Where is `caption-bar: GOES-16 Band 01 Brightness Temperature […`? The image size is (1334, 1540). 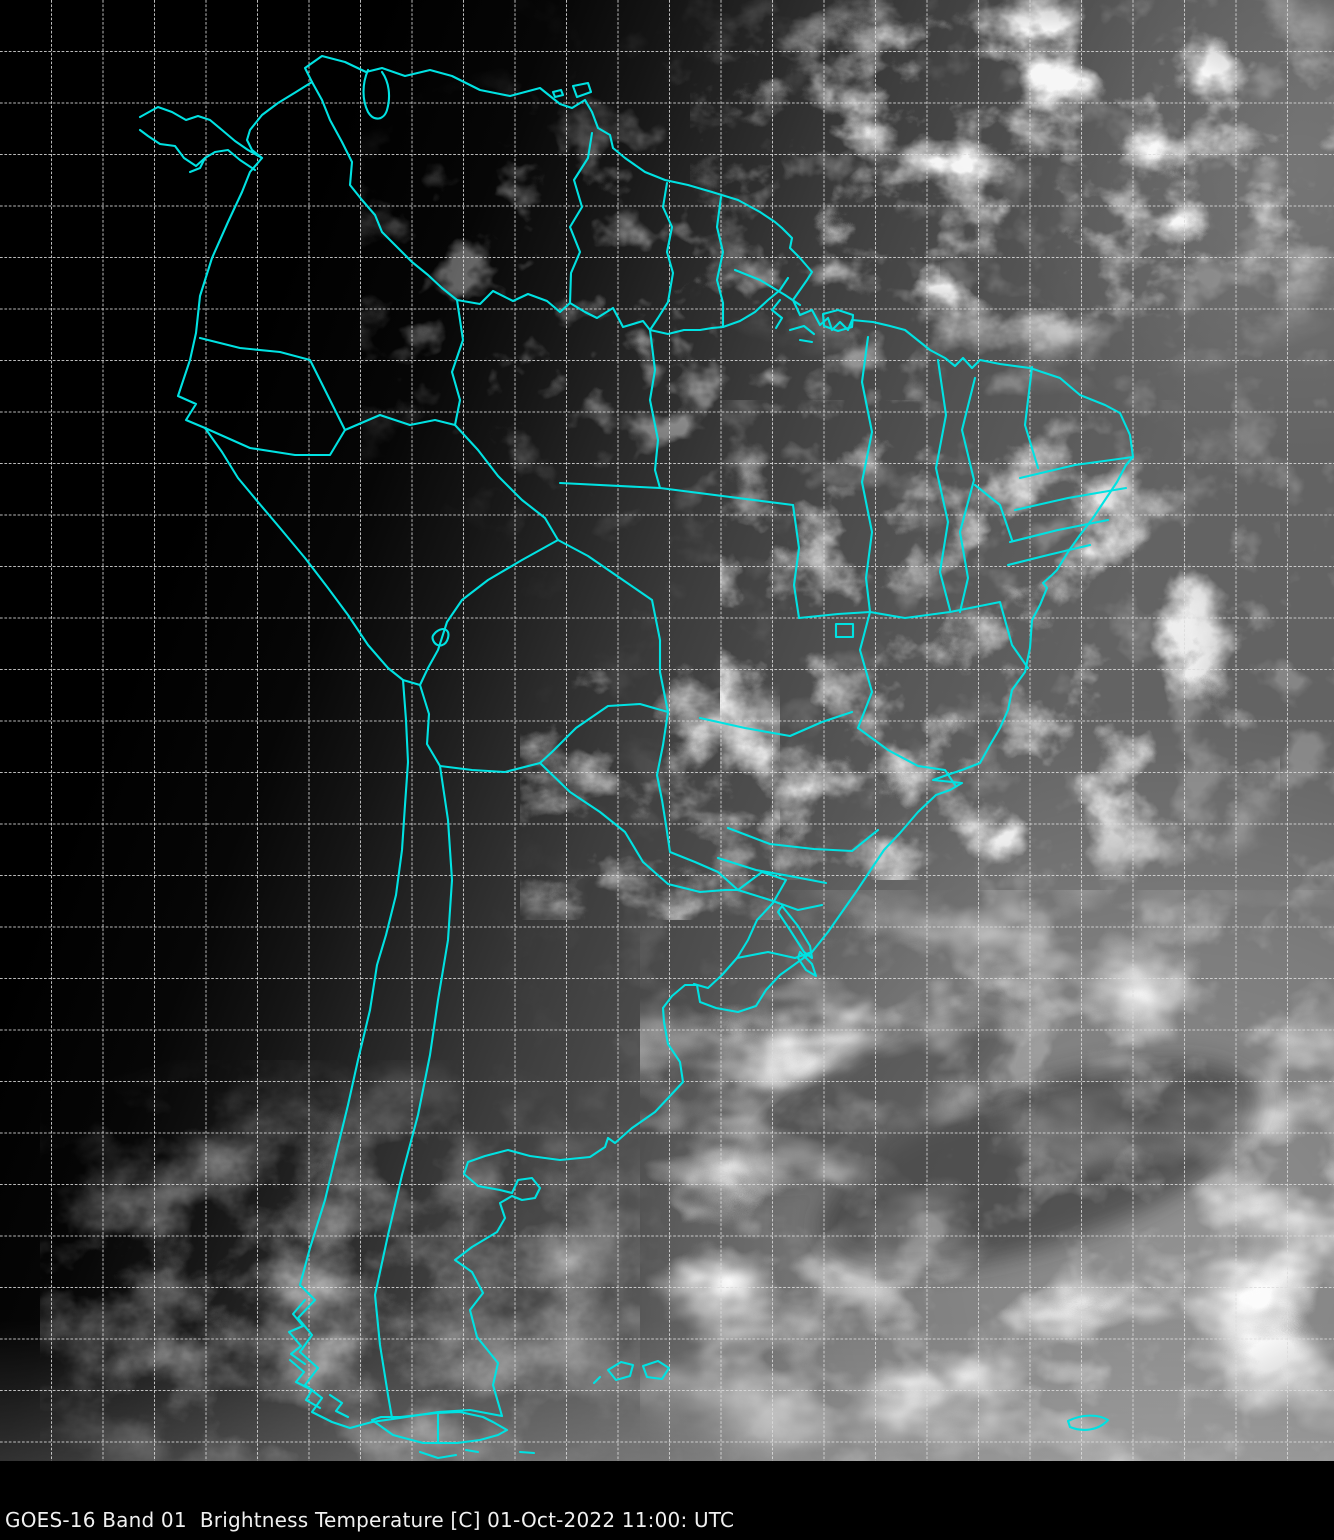
caption-bar: GOES-16 Band 01 Brightness Temperature [… is located at coordinates (667, 1500).